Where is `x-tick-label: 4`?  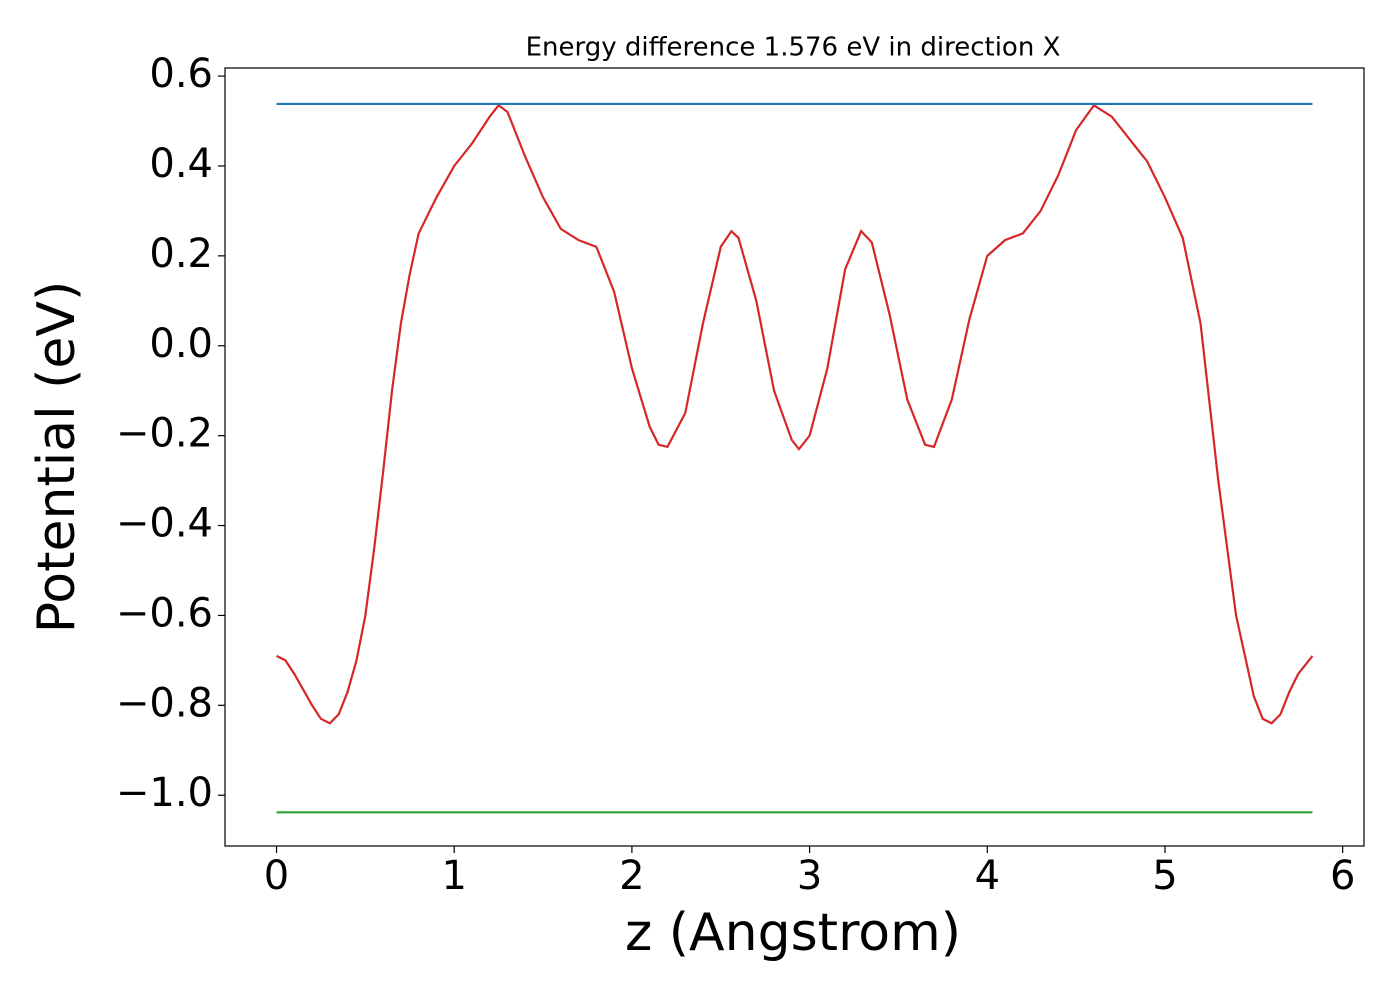 x-tick-label: 4 is located at coordinates (987, 876).